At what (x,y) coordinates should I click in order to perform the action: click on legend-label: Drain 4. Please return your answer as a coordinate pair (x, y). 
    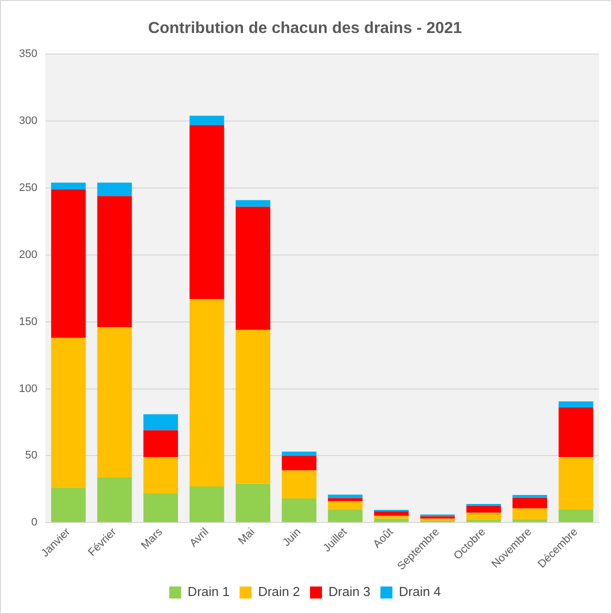
    Looking at the image, I should click on (419, 592).